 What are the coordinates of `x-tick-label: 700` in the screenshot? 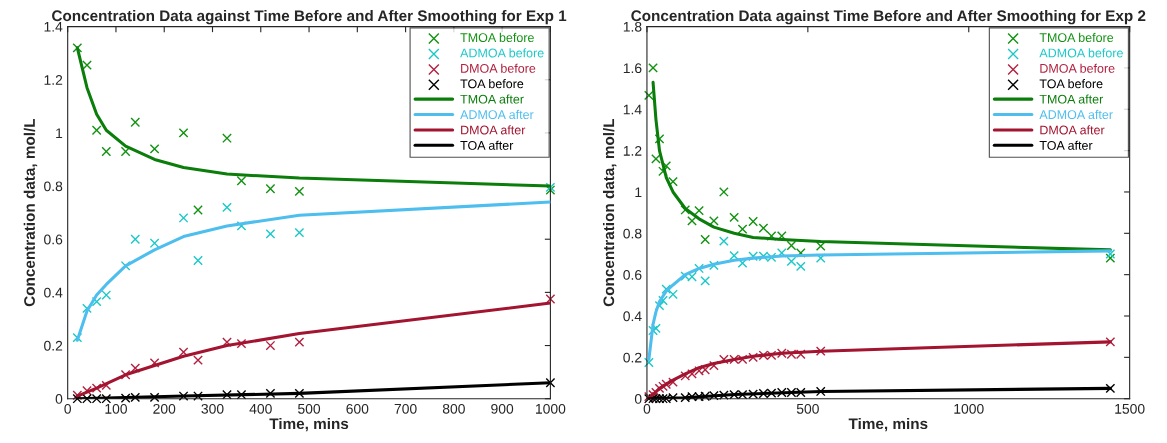 It's located at (405, 408).